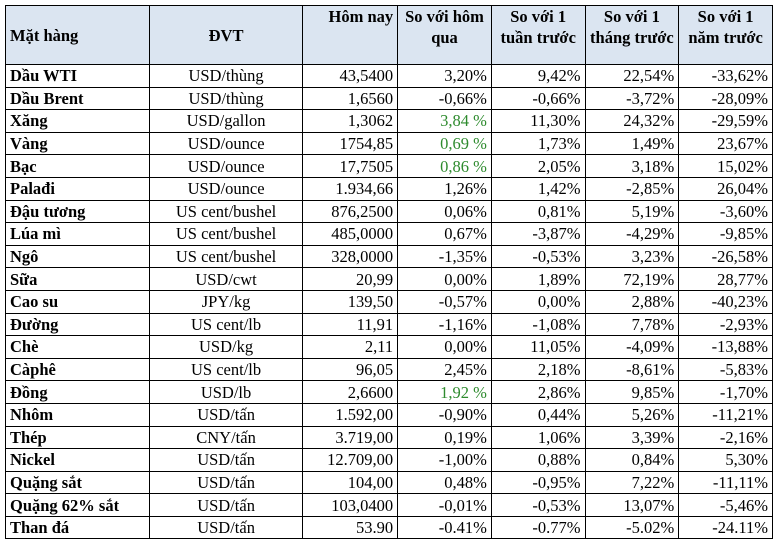 The image size is (773, 552). Describe the element at coordinates (350, 505) in the screenshot. I see `today-value: 103,0400` at that location.